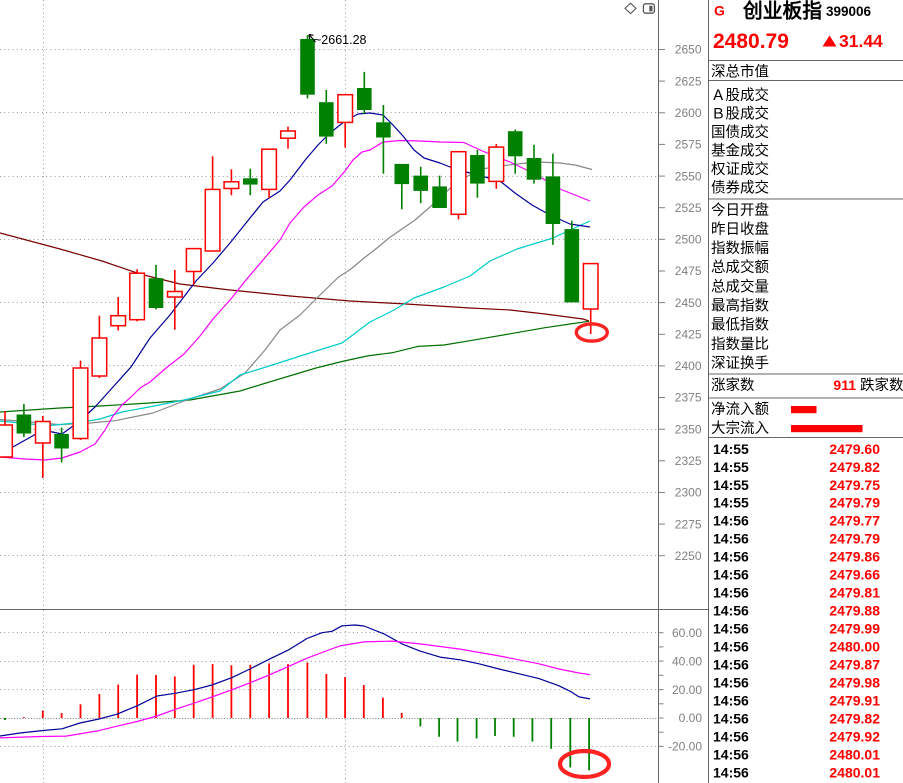 This screenshot has width=903, height=783. What do you see at coordinates (688, 303) in the screenshot?
I see `svg-text: 2450` at bounding box center [688, 303].